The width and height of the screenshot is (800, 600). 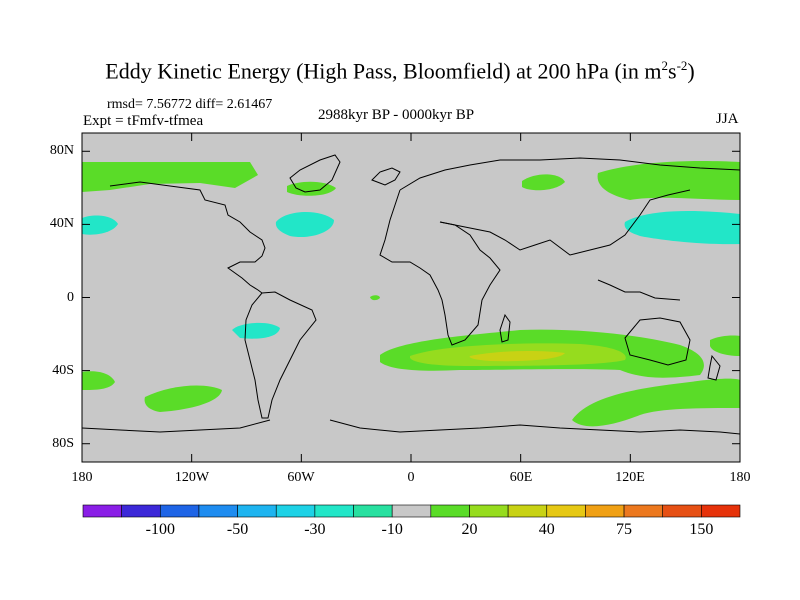 I want to click on colorbar-label: -100, so click(x=160, y=529).